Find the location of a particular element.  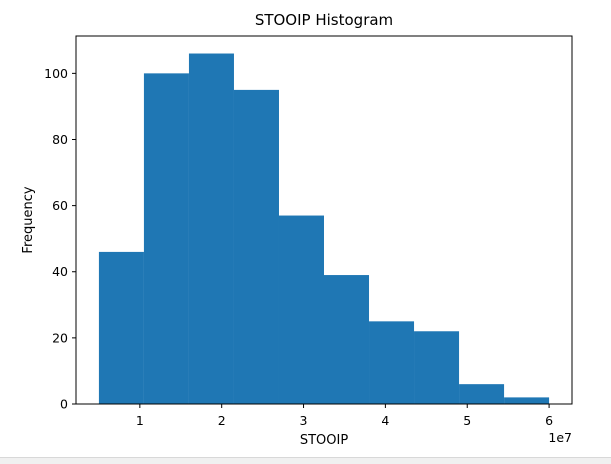

x-tick-label: 5 is located at coordinates (467, 420).